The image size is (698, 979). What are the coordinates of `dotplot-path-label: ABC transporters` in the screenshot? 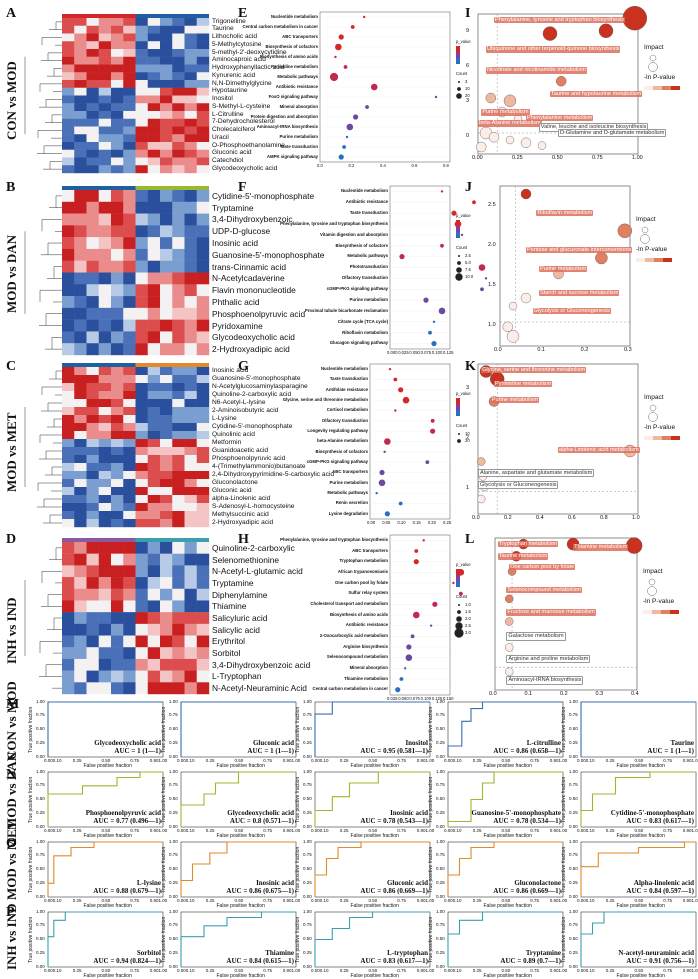 It's located at (370, 550).